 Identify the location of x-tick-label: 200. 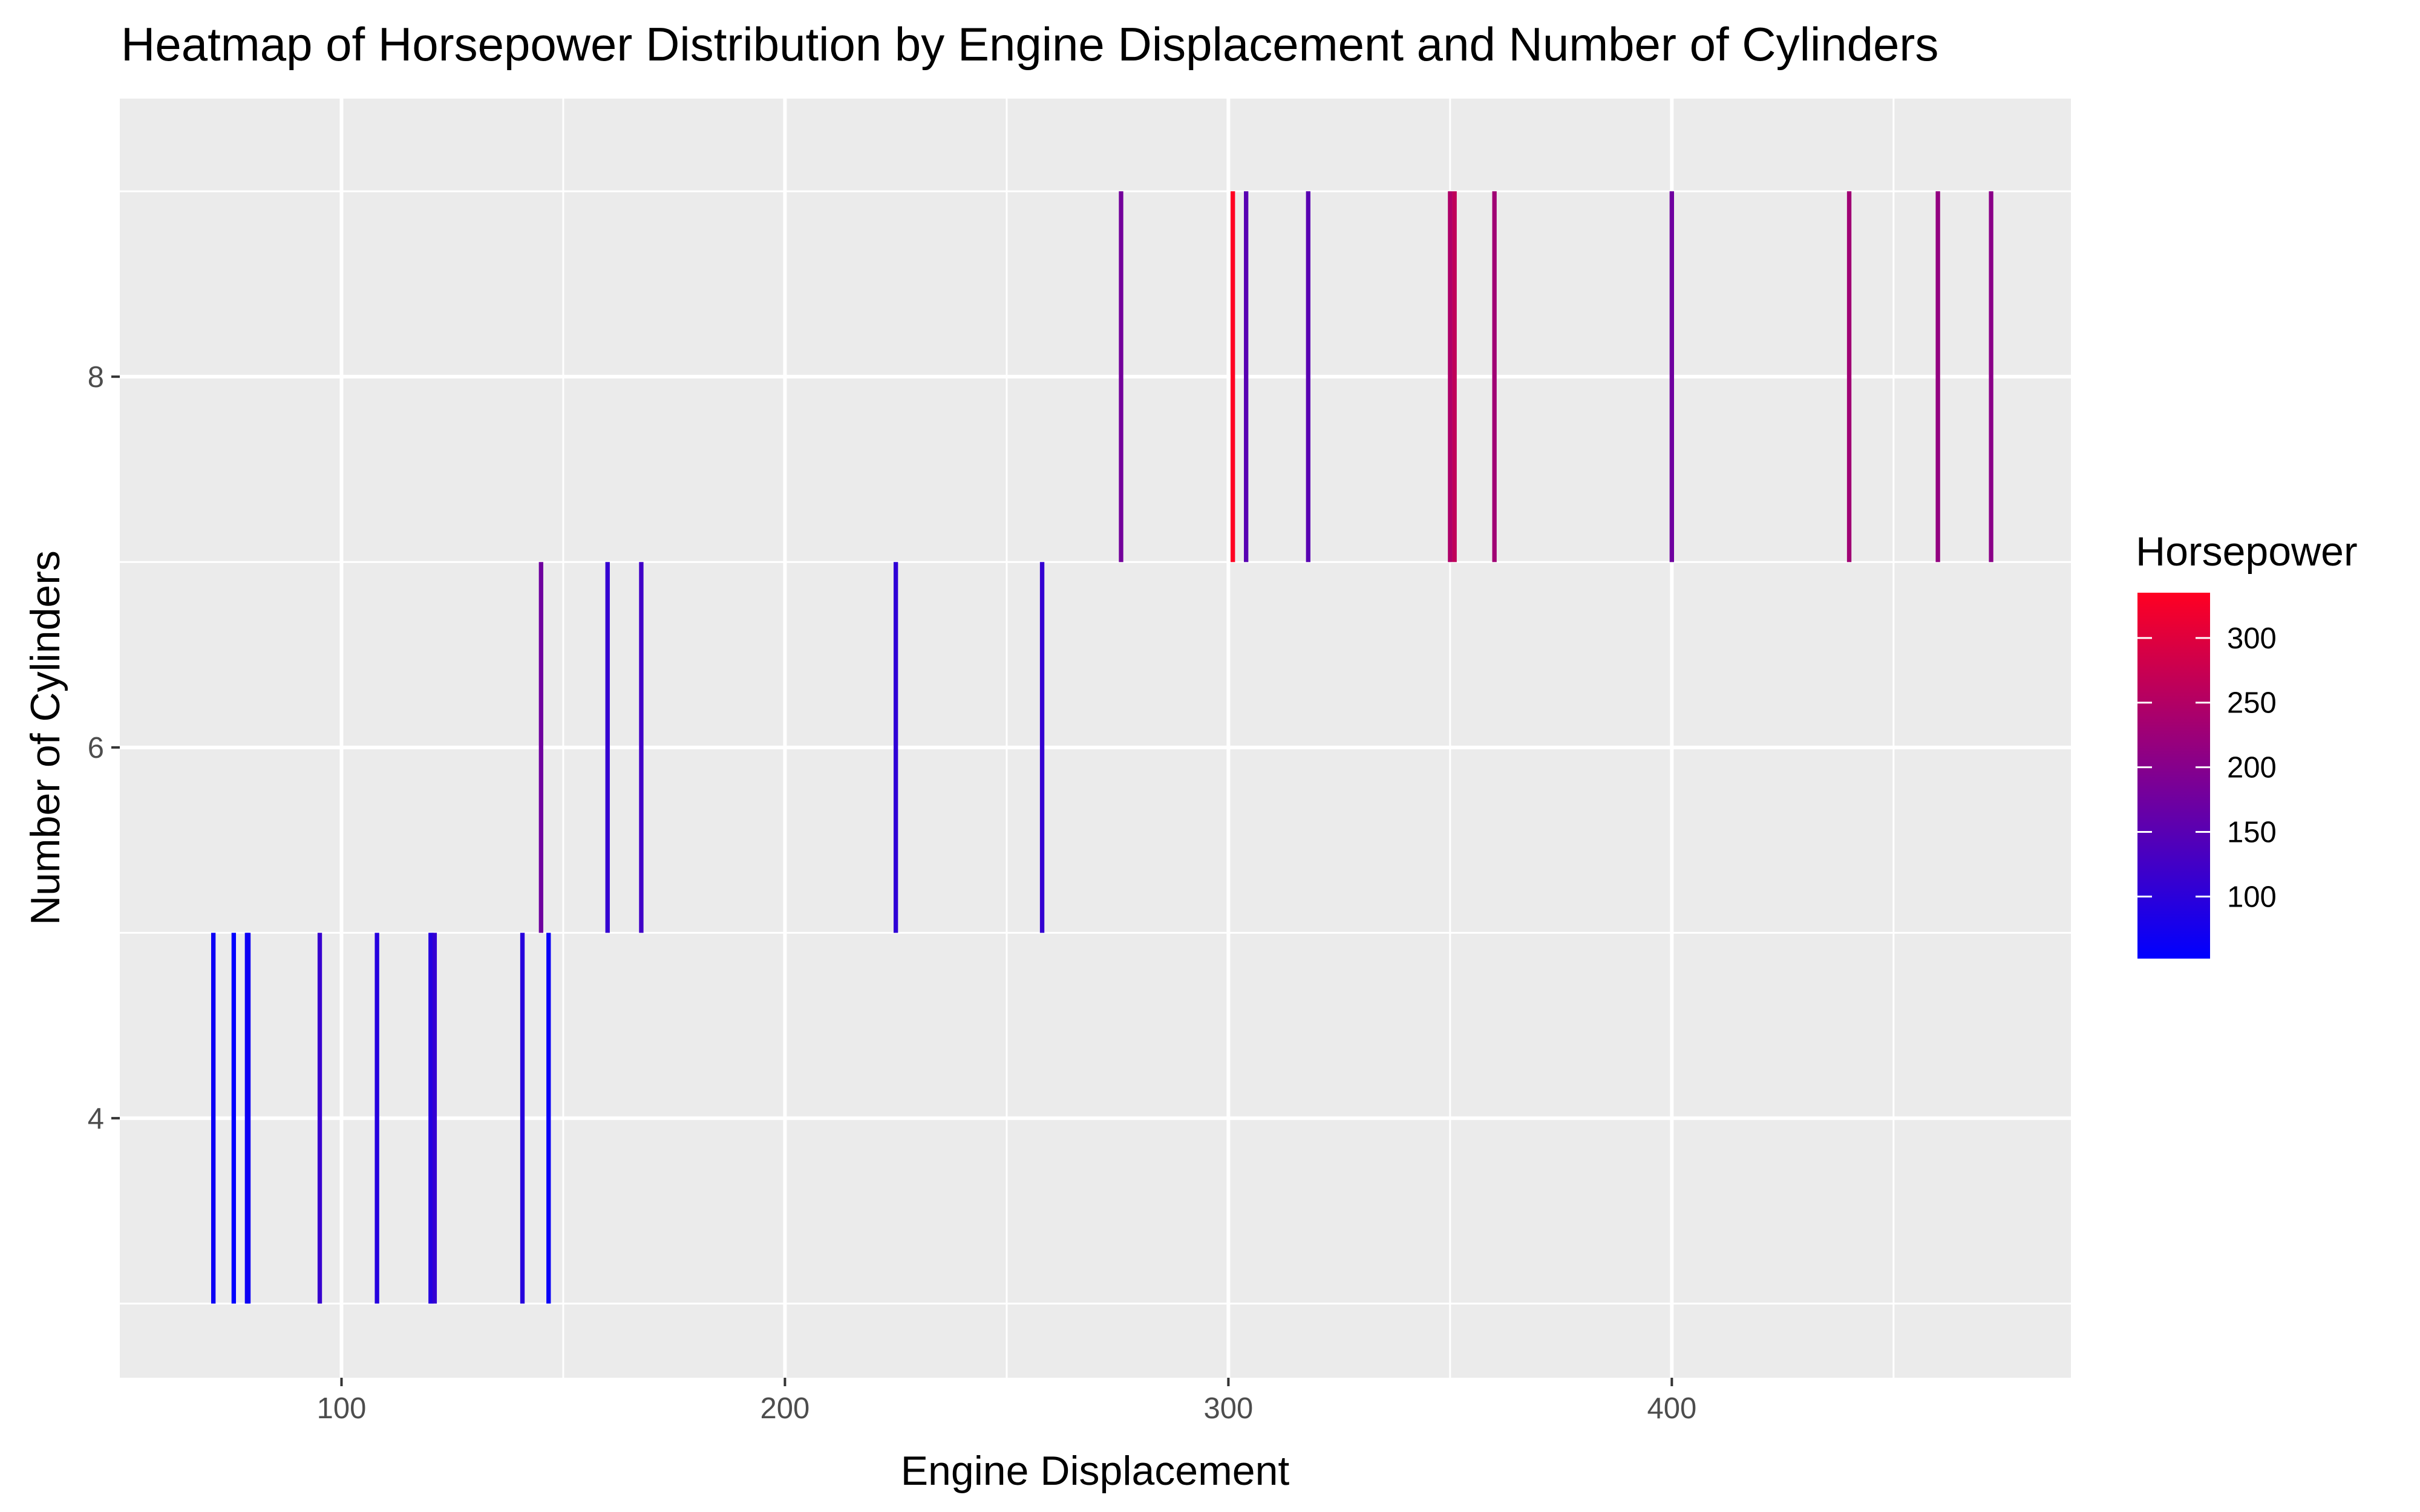
(785, 1408).